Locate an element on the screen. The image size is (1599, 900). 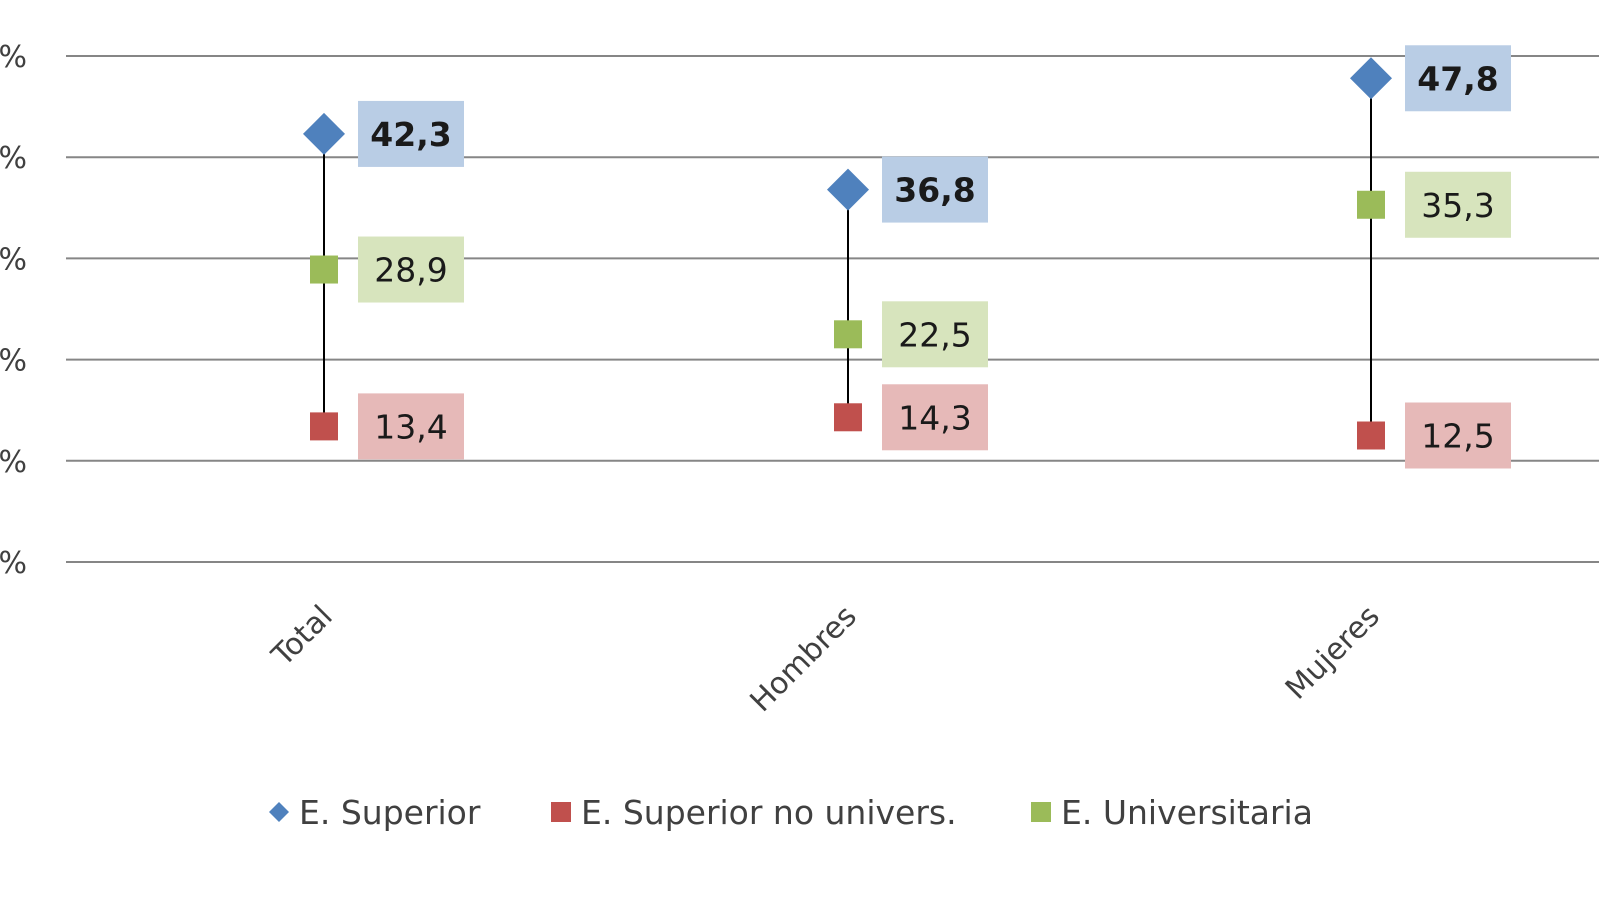
x-axis-tick-labels: Total Hombres Mujeres is located at coordinates (826, 659).